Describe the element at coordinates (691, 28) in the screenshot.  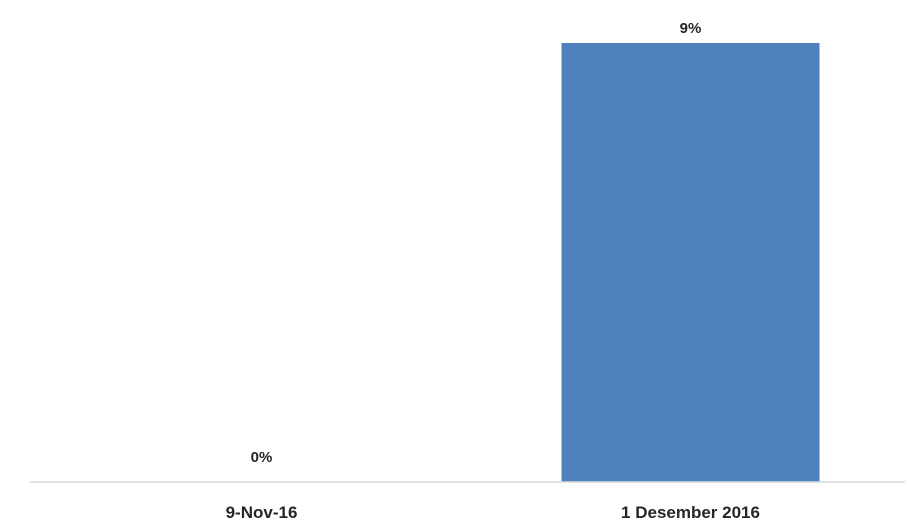
I see `data-label-2: 9%` at that location.